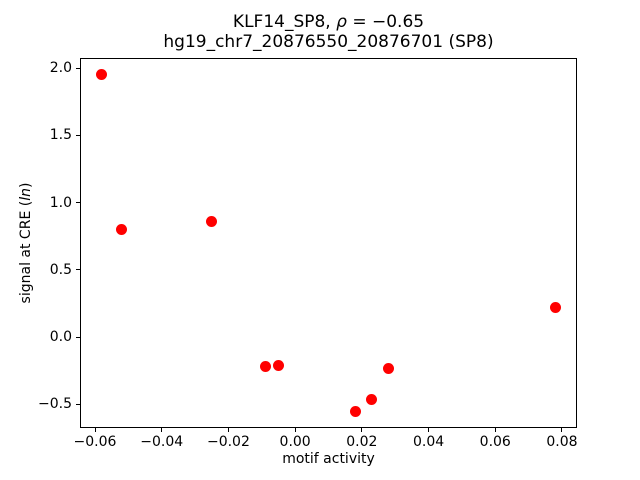 The height and width of the screenshot is (480, 640). Describe the element at coordinates (228, 442) in the screenshot. I see `x-axis-tick-label: −0.02` at that location.